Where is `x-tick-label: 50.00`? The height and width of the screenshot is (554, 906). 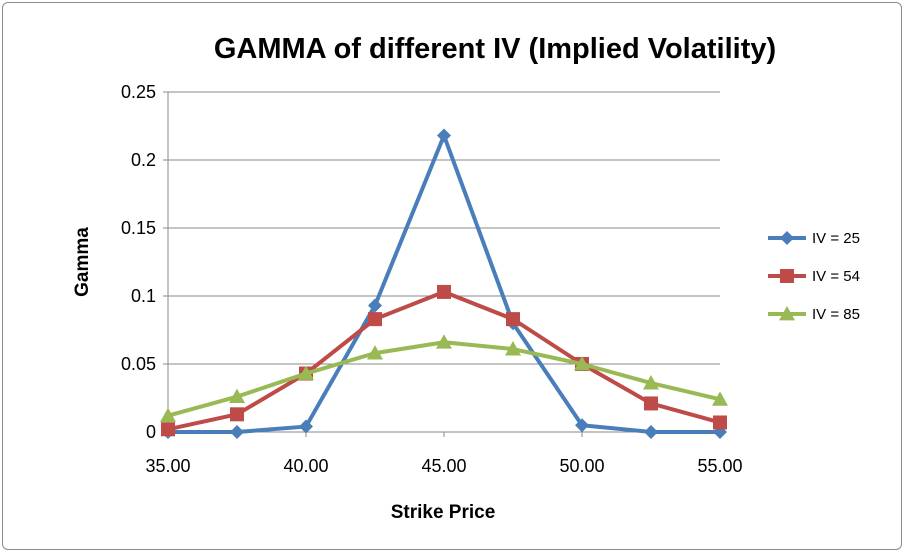
x-tick-label: 50.00 is located at coordinates (581, 466).